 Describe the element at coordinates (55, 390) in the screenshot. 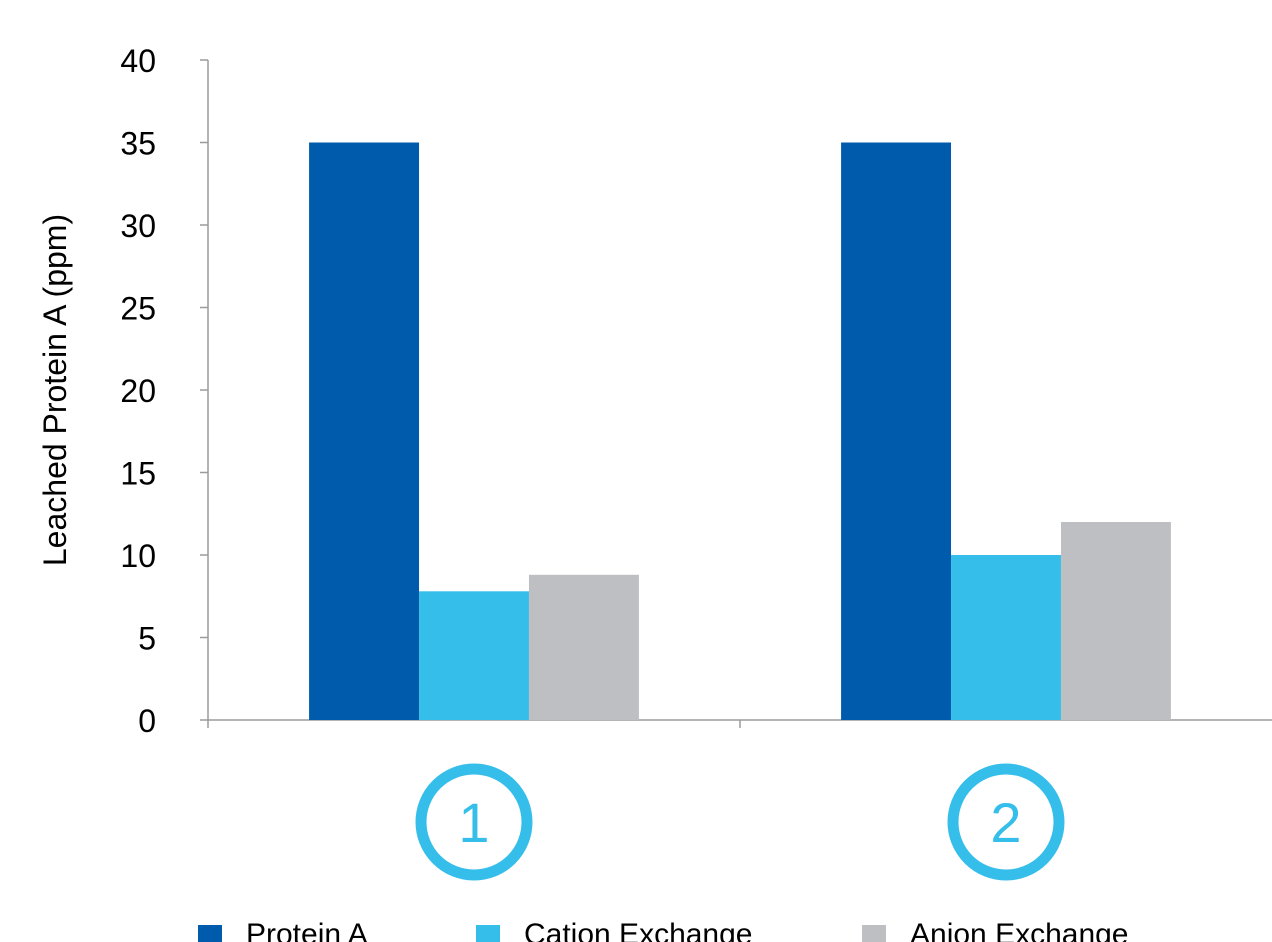

I see `y-axis-label: Leached Protein A (ppm)` at that location.